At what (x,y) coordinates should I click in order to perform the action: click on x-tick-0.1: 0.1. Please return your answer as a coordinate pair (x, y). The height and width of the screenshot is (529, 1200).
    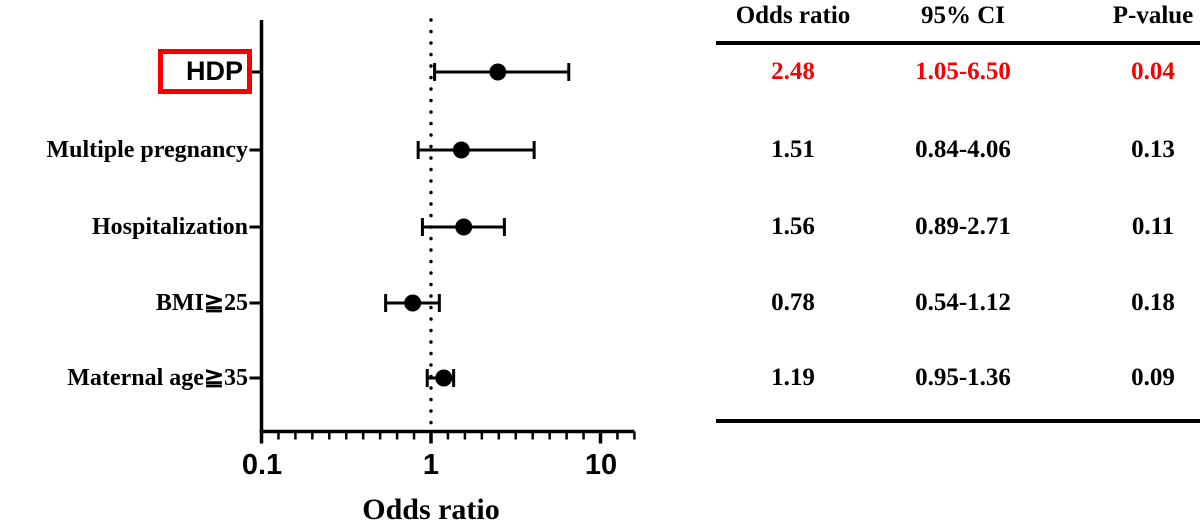
    Looking at the image, I should click on (262, 465).